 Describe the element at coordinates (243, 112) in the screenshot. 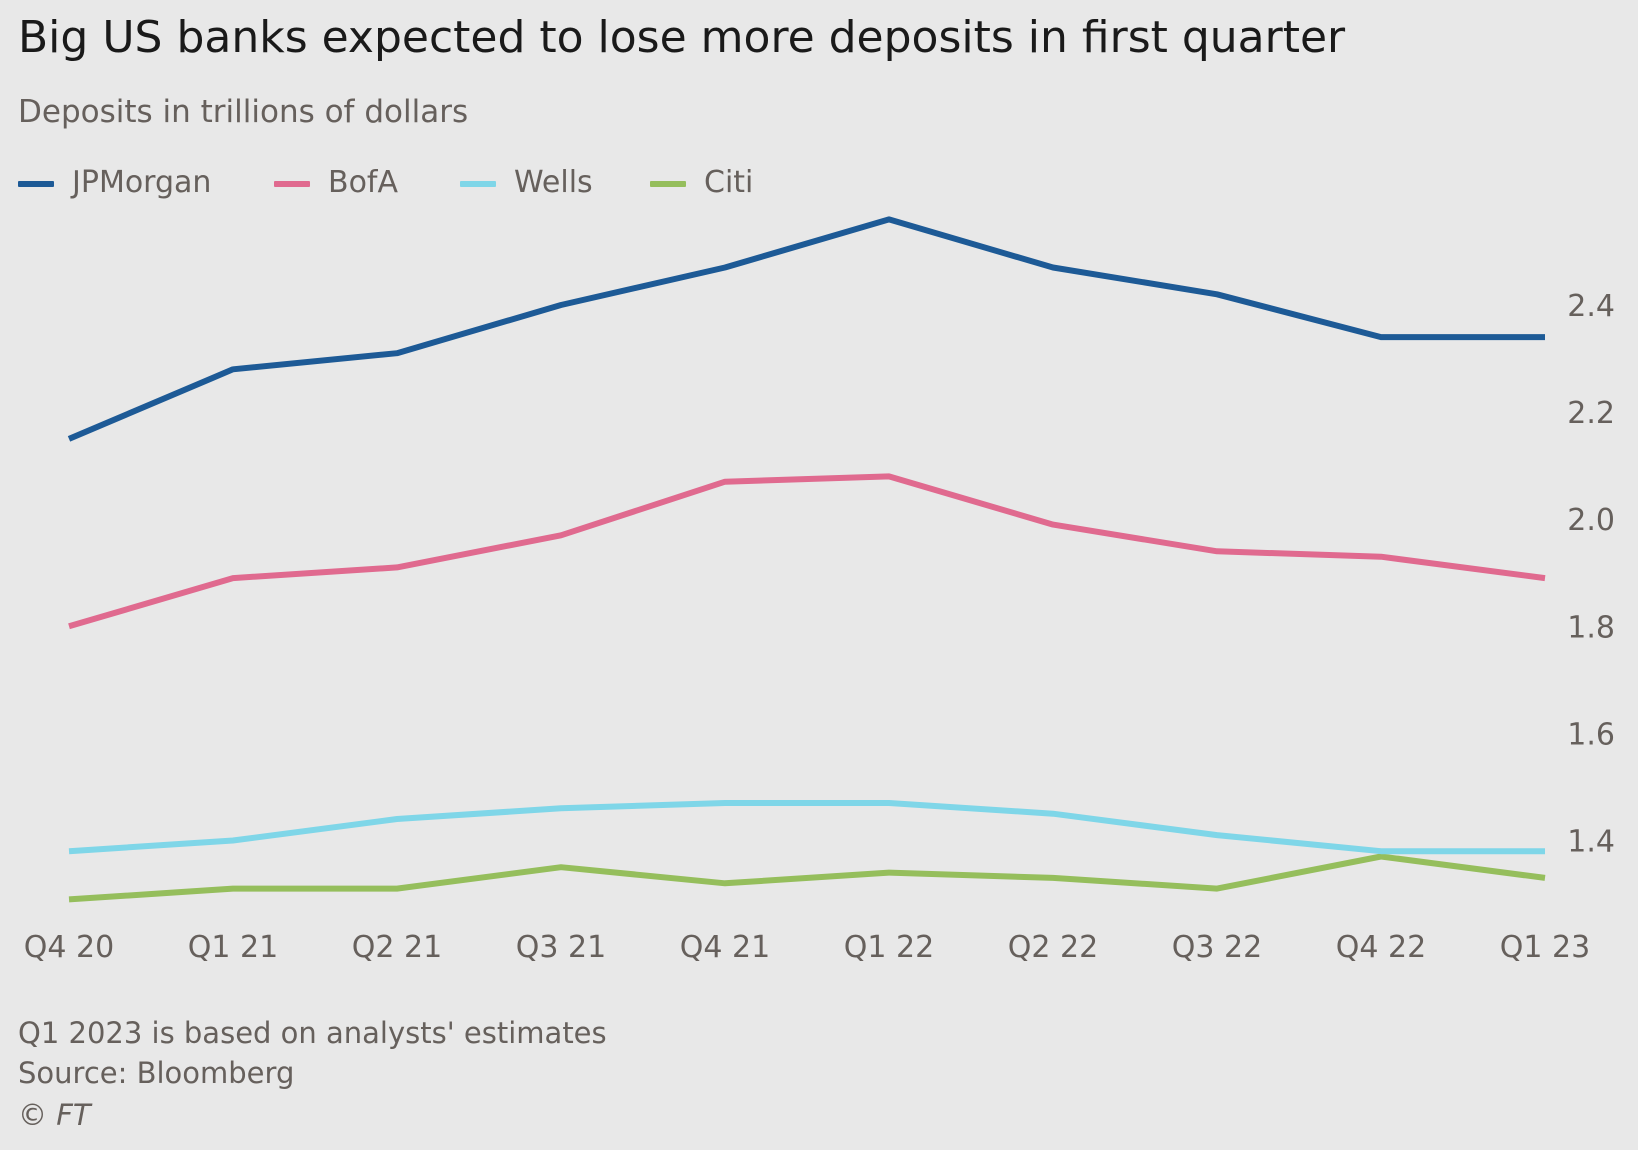

I see `chart-subtitle: Deposits in trillions of dollars` at that location.